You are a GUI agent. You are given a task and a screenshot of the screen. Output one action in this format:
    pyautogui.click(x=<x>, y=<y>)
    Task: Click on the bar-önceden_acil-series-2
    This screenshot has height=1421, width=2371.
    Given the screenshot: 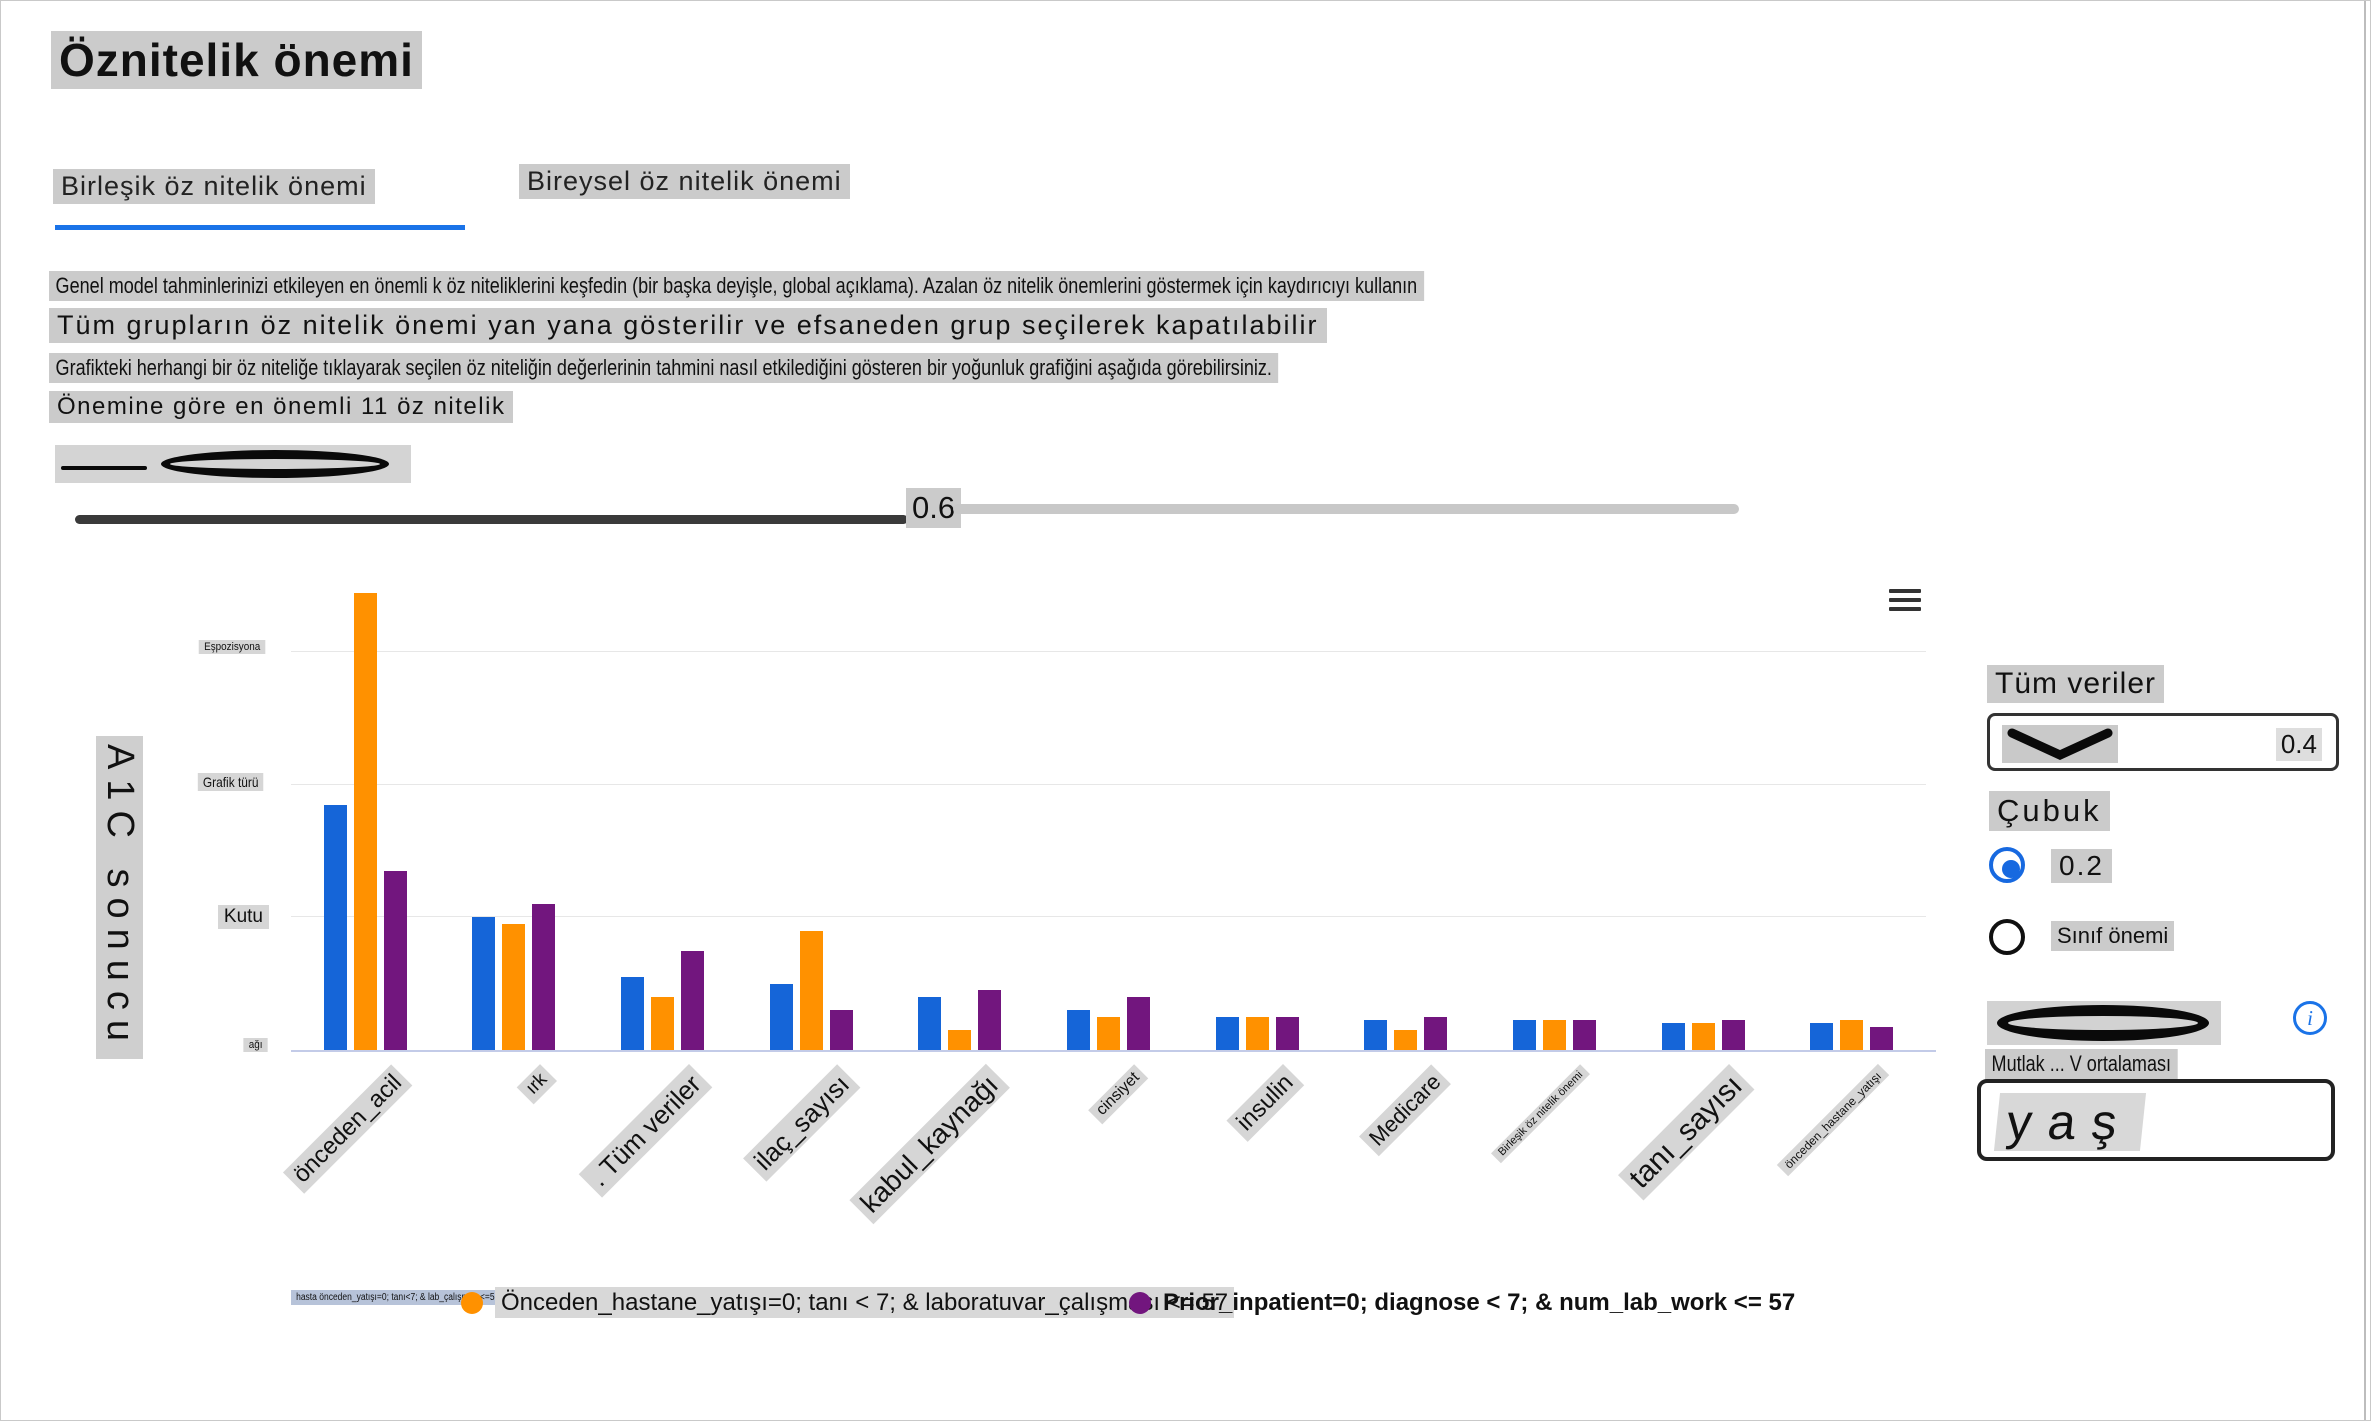 What is the action you would take?
    pyautogui.click(x=365, y=821)
    